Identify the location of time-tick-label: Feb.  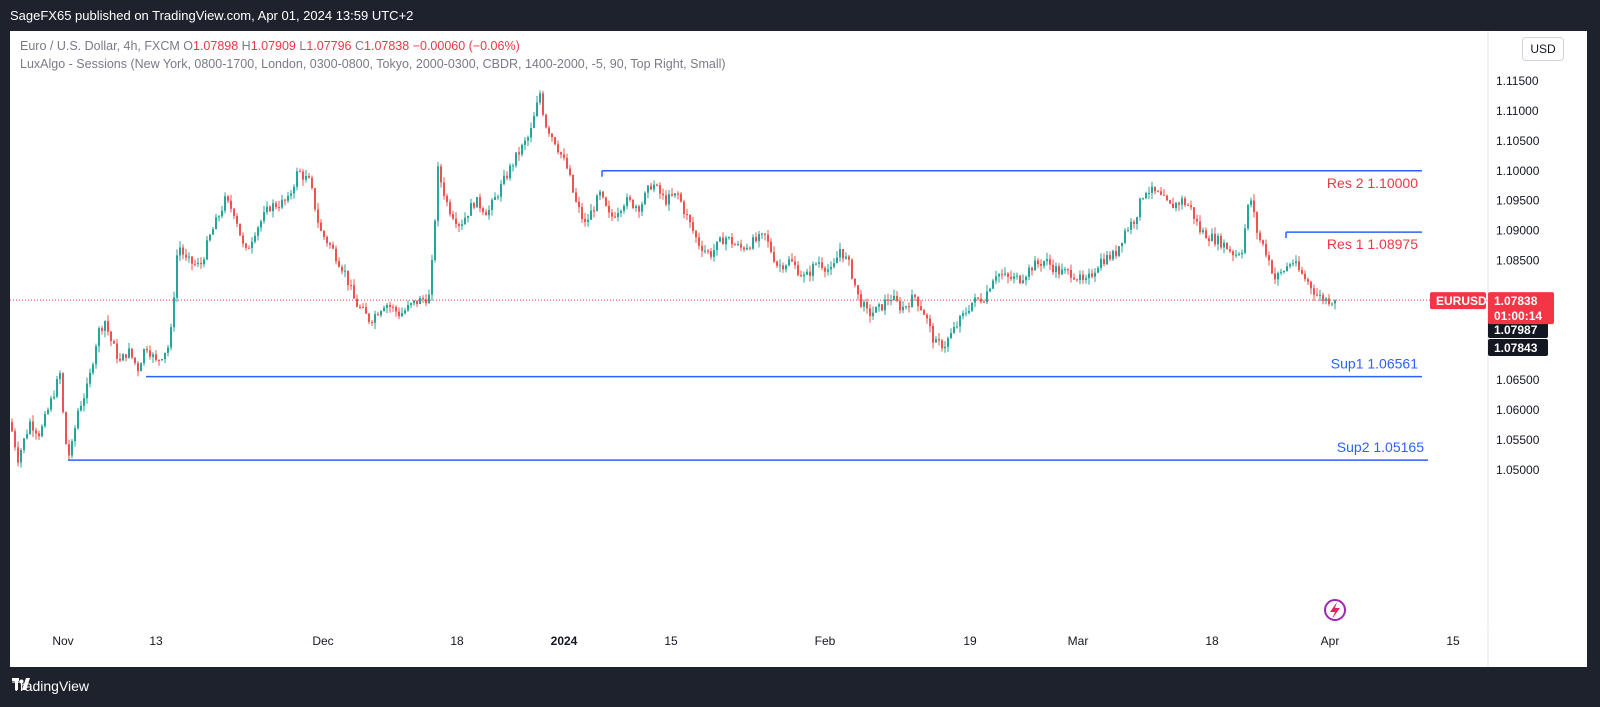
(825, 641).